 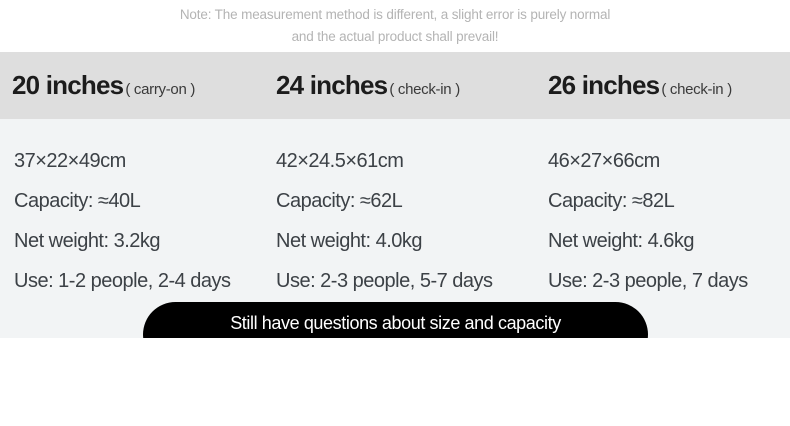 What do you see at coordinates (332, 85) in the screenshot?
I see `size-title-24: 24 inches` at bounding box center [332, 85].